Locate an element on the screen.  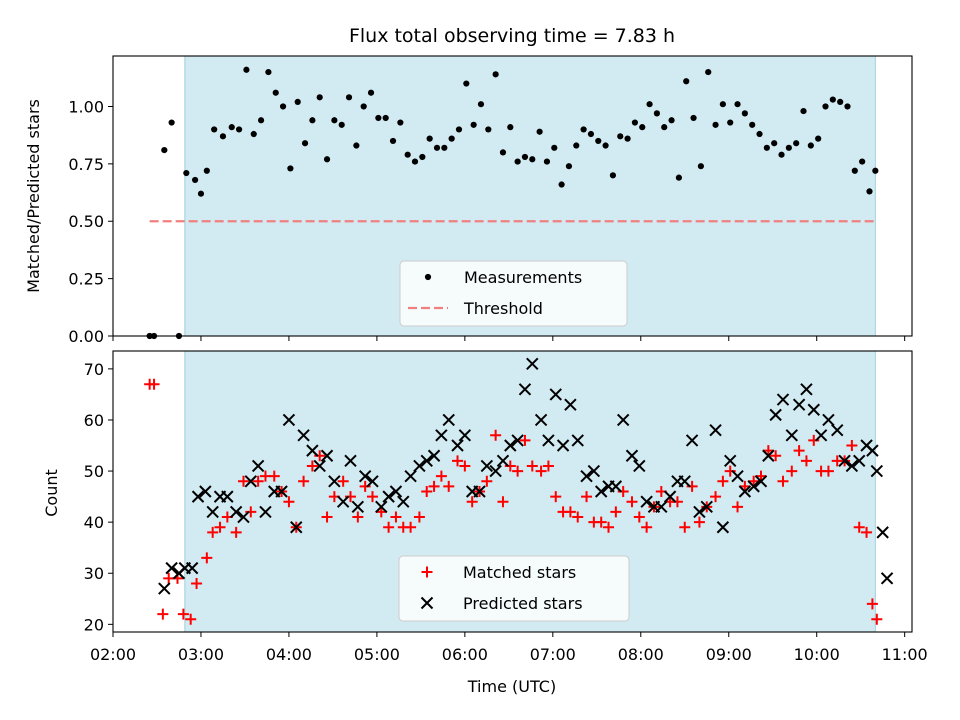
x-tick-label: 05:00 is located at coordinates (377, 654).